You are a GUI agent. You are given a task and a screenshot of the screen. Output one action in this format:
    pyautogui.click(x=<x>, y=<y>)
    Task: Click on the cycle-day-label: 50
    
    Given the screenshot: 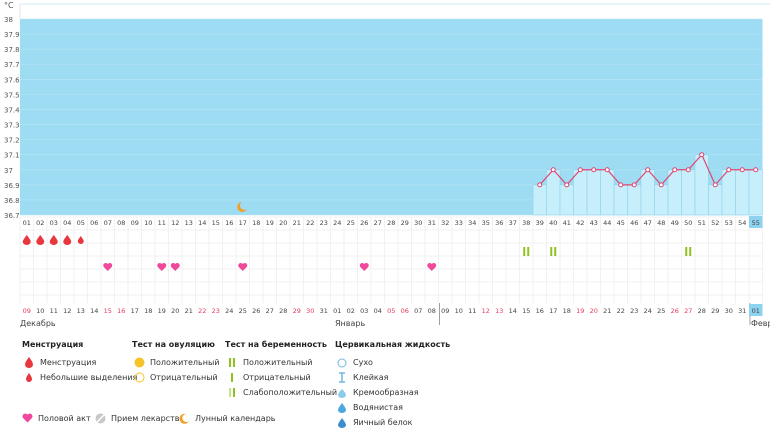 What is the action you would take?
    pyautogui.click(x=688, y=223)
    